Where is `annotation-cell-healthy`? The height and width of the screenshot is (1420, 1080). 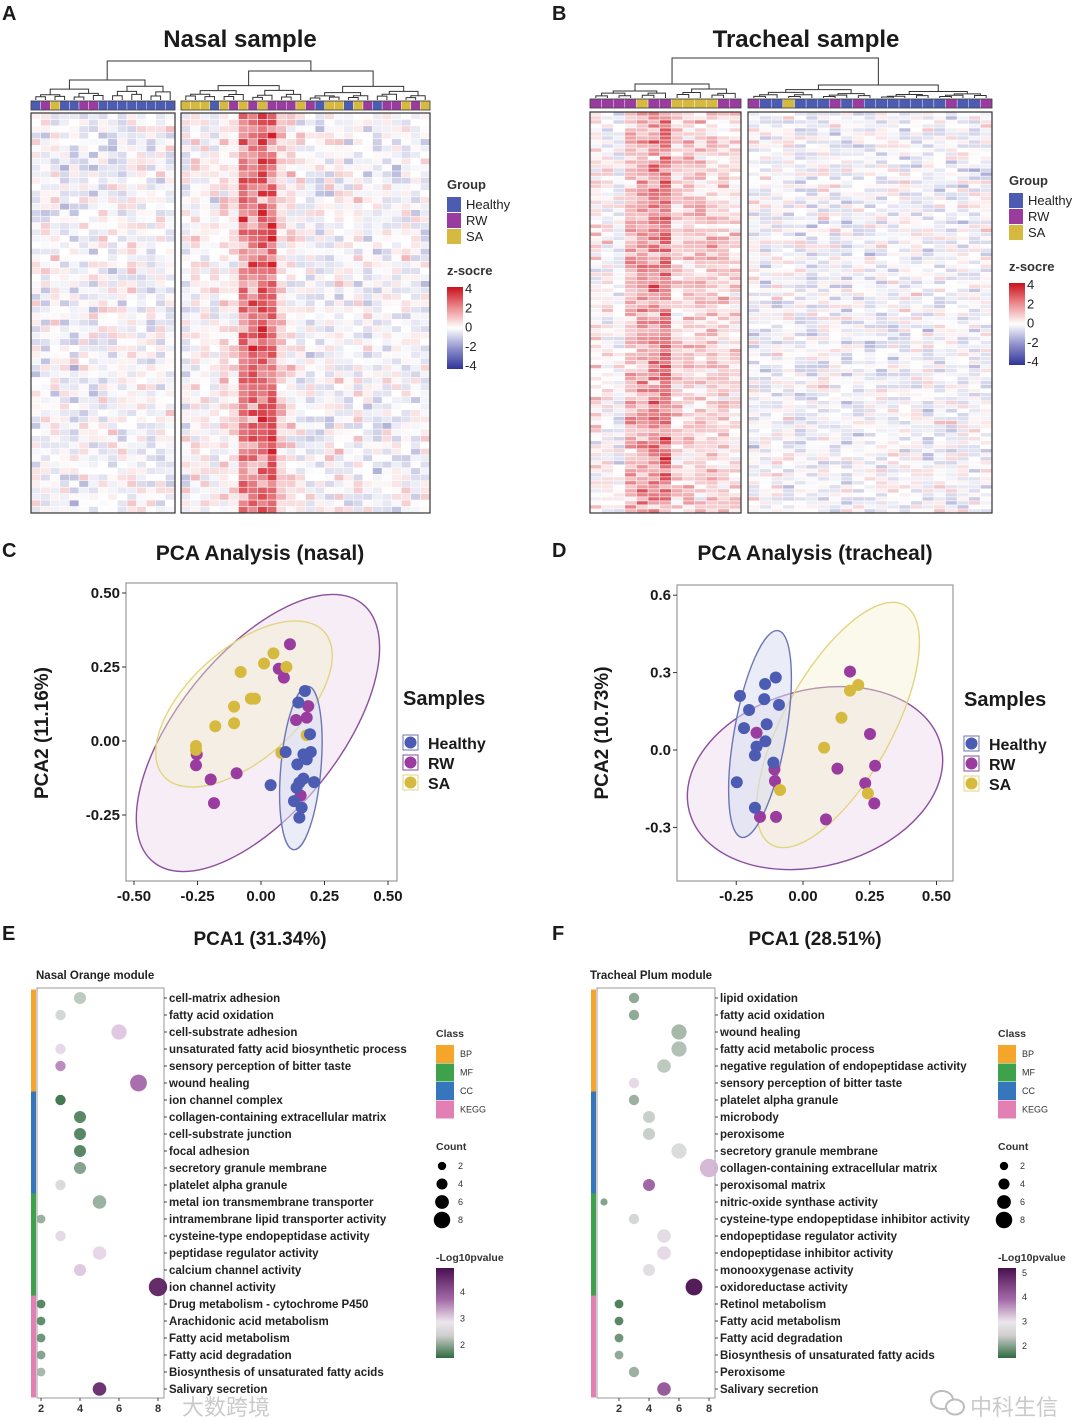
annotation-cell-healthy is located at coordinates (811, 103).